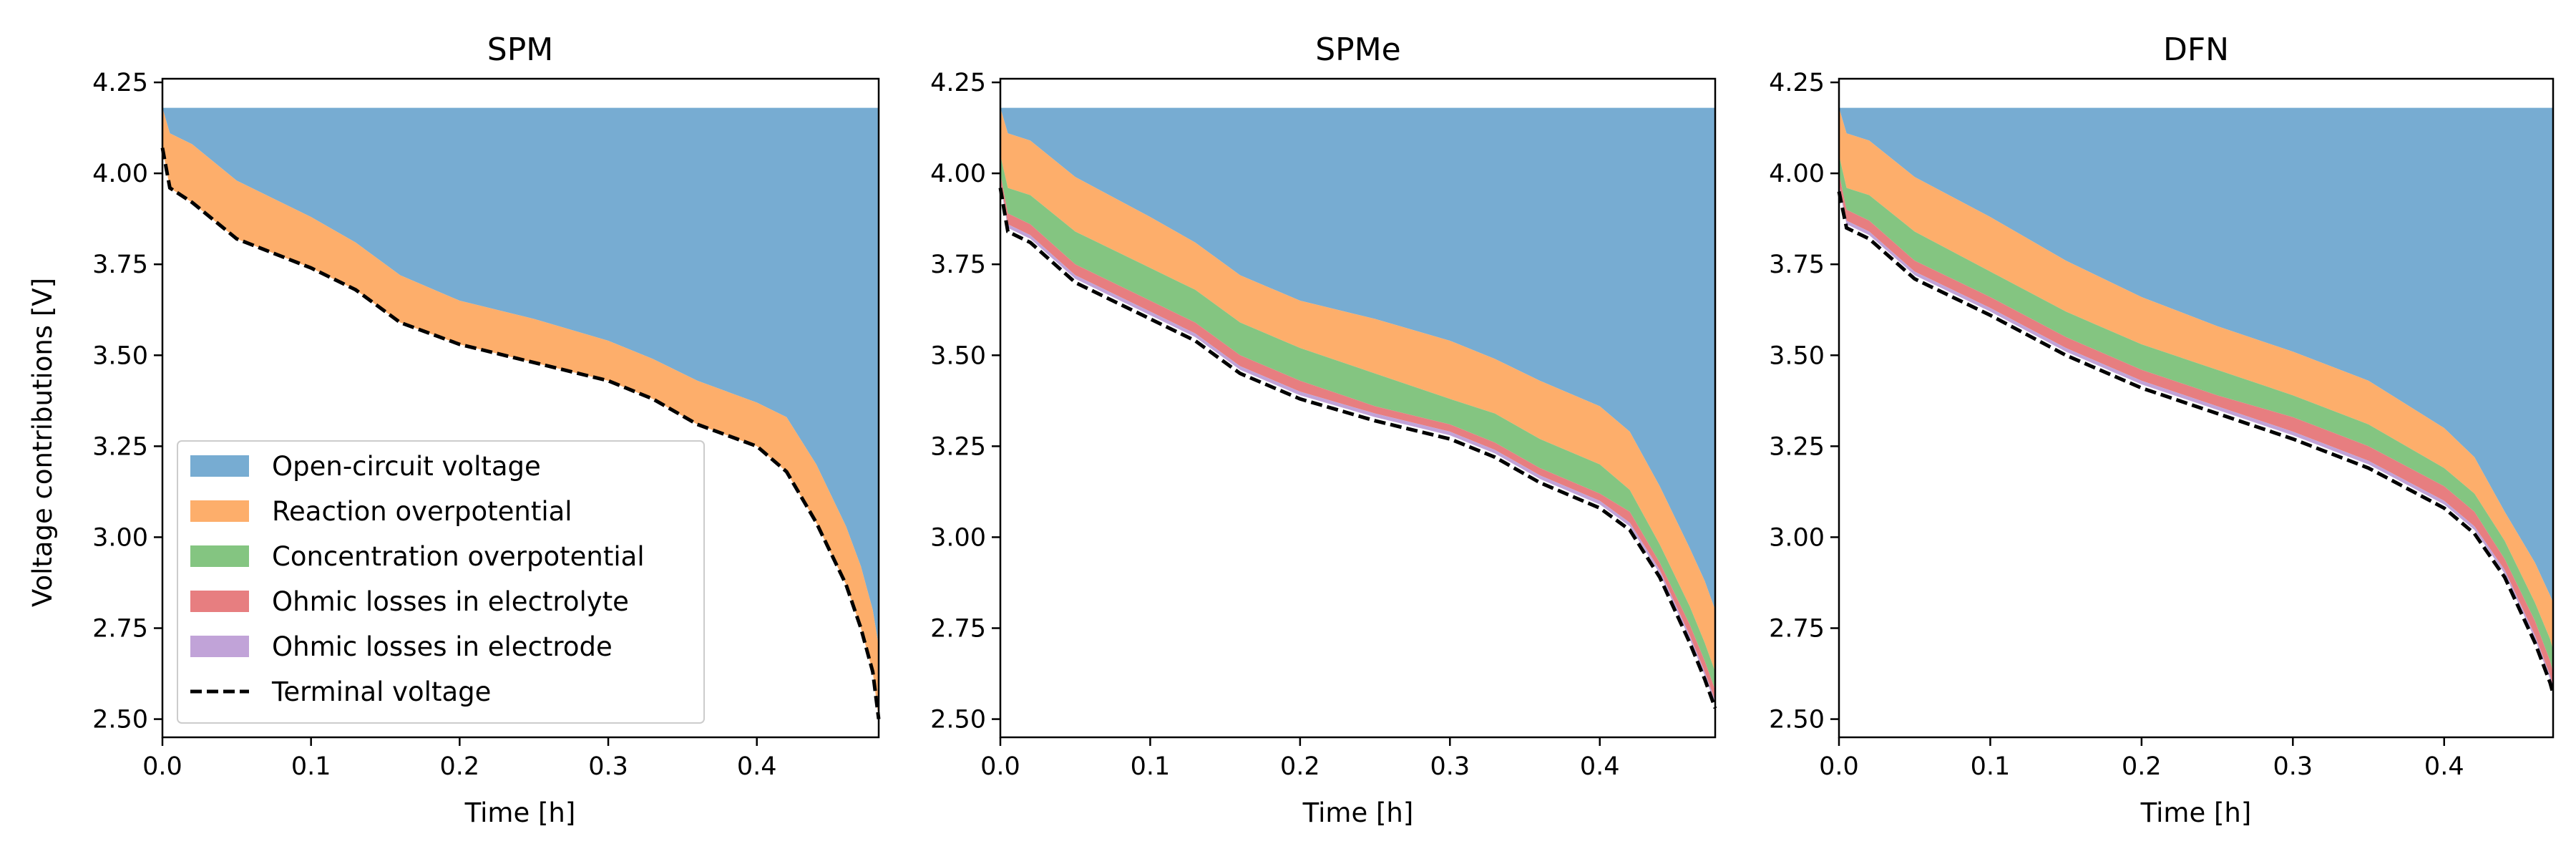 The height and width of the screenshot is (859, 2576). What do you see at coordinates (120, 265) in the screenshot?
I see `y-tick-label-spm: 3.75` at bounding box center [120, 265].